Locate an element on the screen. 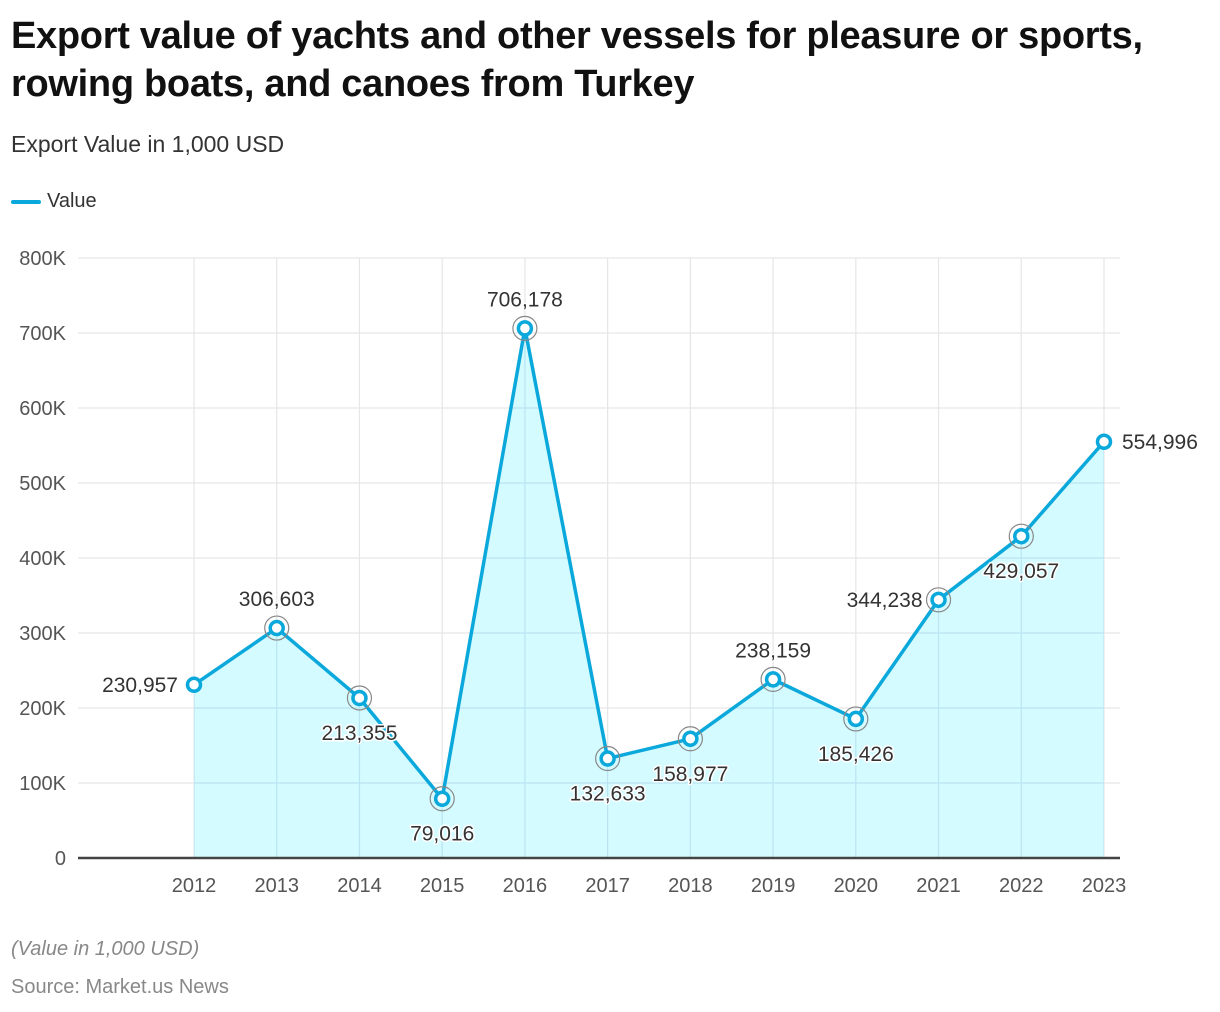 This screenshot has width=1220, height=1012. x-tick-label: 2014 is located at coordinates (359, 886).